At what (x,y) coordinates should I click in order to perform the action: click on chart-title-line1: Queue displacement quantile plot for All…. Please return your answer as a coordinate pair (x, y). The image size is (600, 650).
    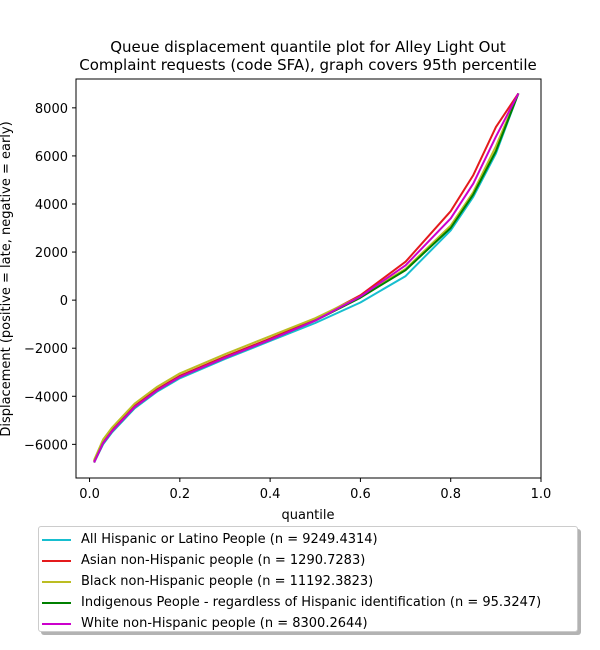
    Looking at the image, I should click on (308, 47).